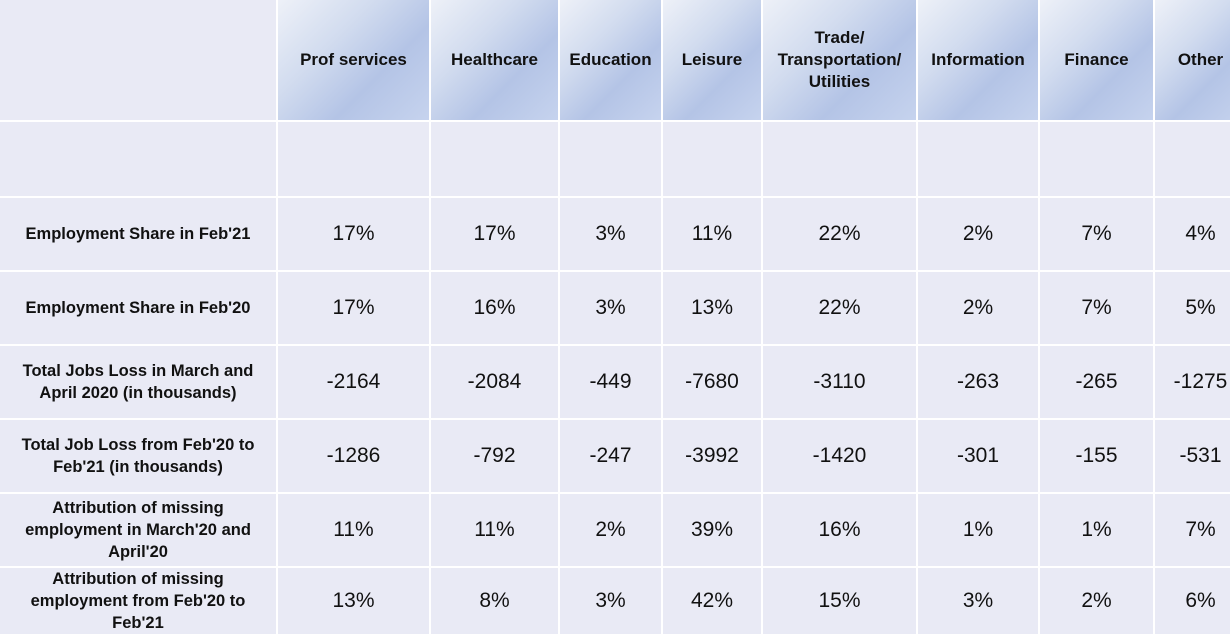 This screenshot has width=1230, height=634. What do you see at coordinates (839, 60) in the screenshot?
I see `column-header-trade-transportation-utilities: Trade/ Transportation/ Utilities` at bounding box center [839, 60].